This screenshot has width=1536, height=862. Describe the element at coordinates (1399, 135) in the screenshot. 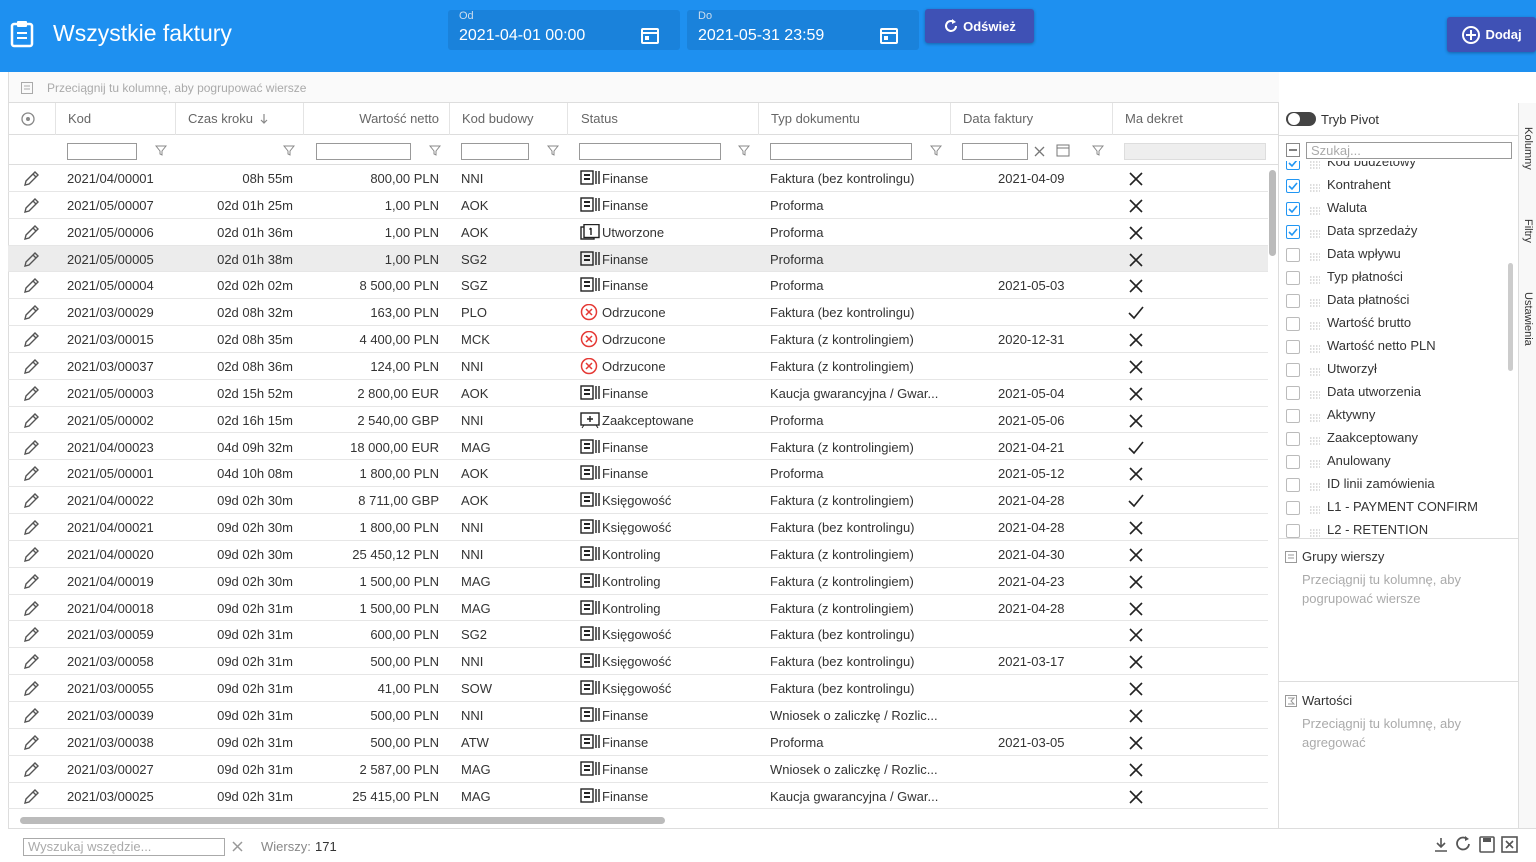

I see `side-header-line` at that location.